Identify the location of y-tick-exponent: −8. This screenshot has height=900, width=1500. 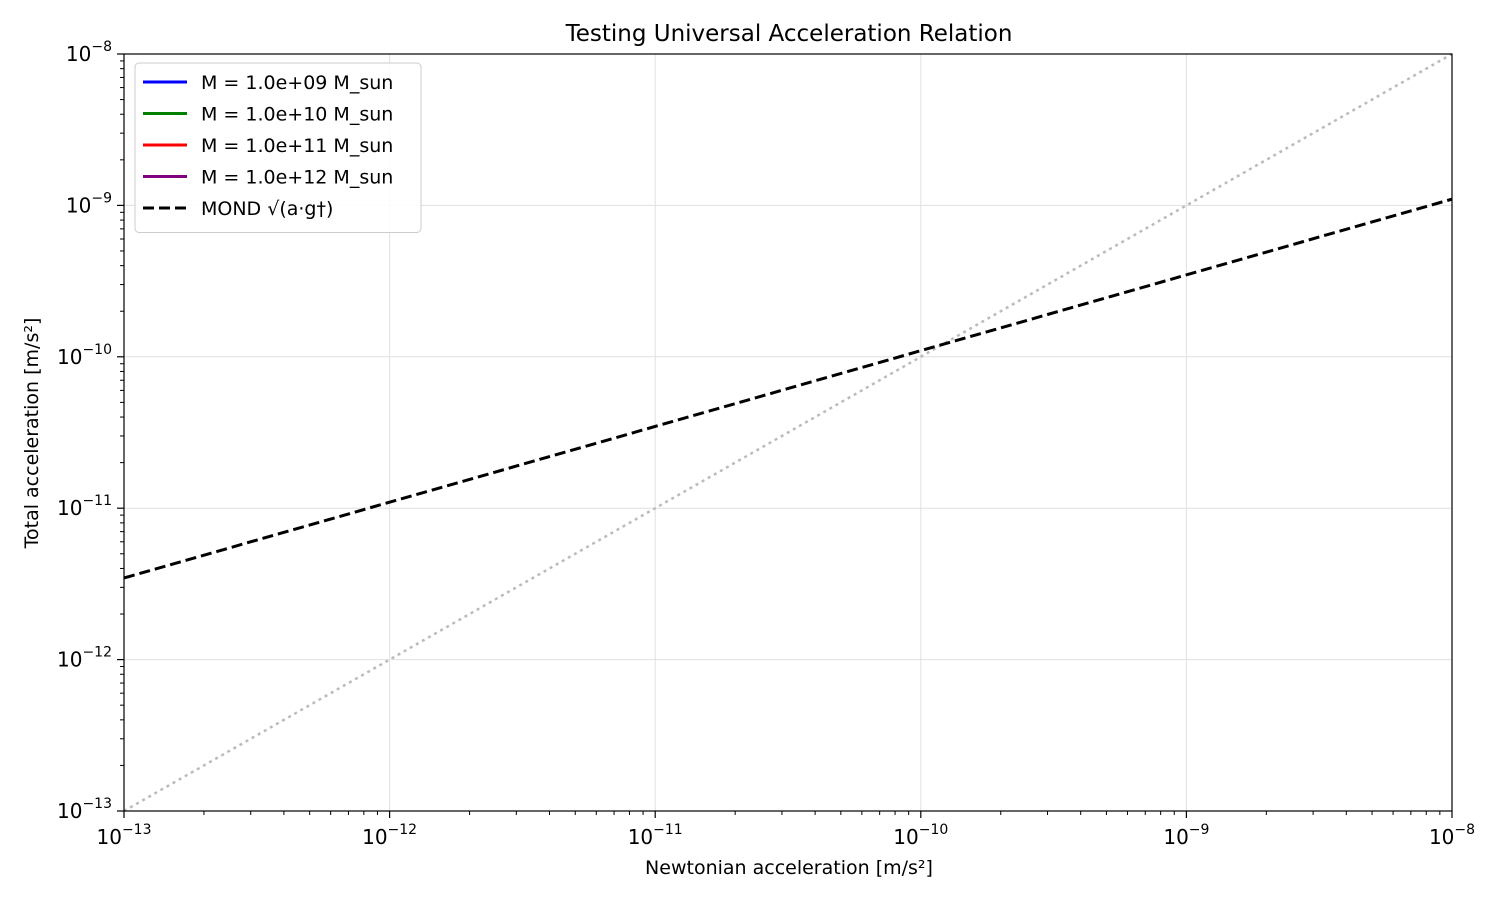
(101, 47).